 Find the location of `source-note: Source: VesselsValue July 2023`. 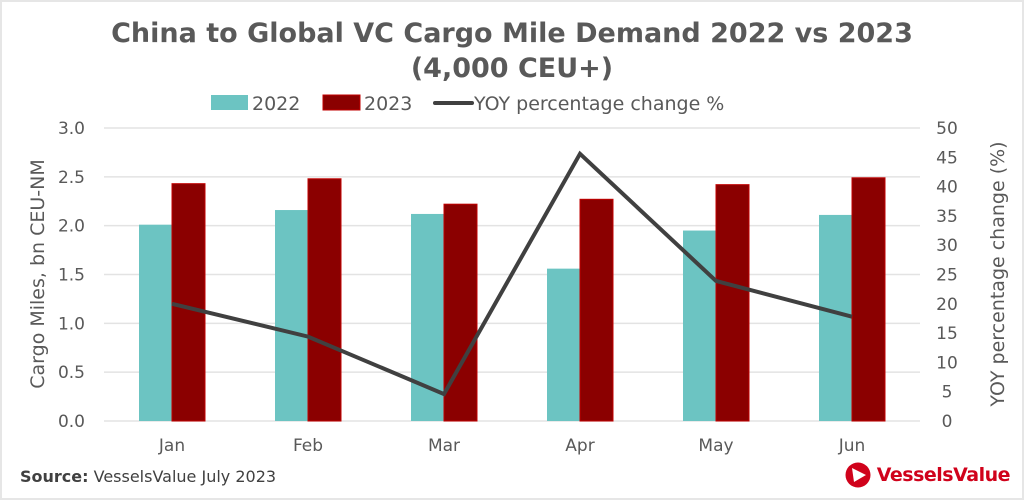

source-note: Source: VesselsValue July 2023 is located at coordinates (148, 476).